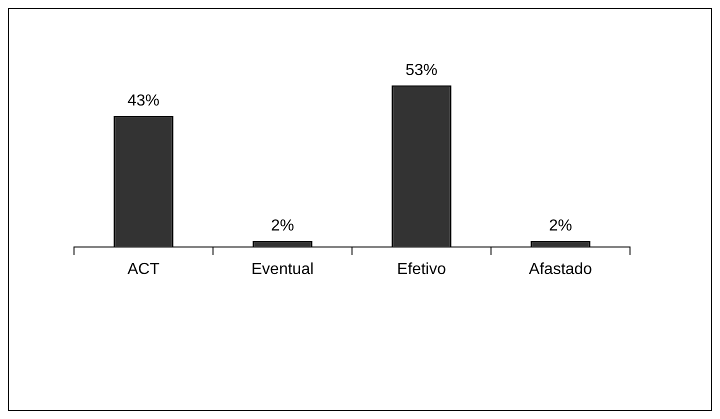 The image size is (720, 419). Describe the element at coordinates (143, 101) in the screenshot. I see `data-label: 43%` at that location.